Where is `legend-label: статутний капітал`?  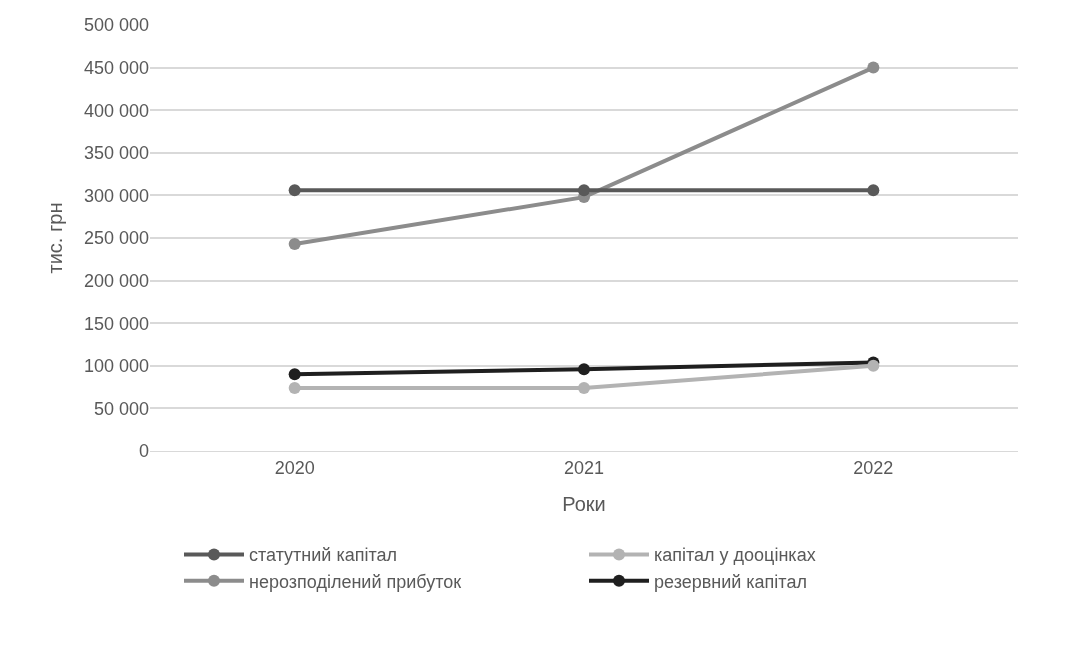
legend-label: статутний капітал is located at coordinates (323, 555).